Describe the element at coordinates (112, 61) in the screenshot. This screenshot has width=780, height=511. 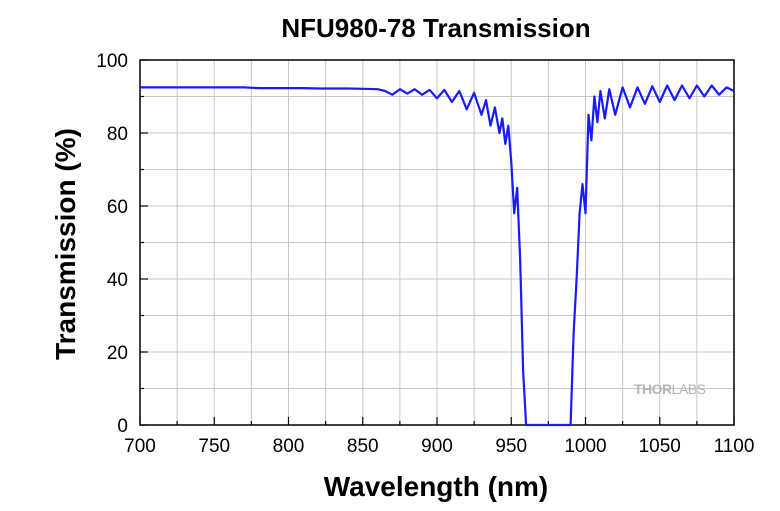
I see `y-tick-label: 100` at that location.